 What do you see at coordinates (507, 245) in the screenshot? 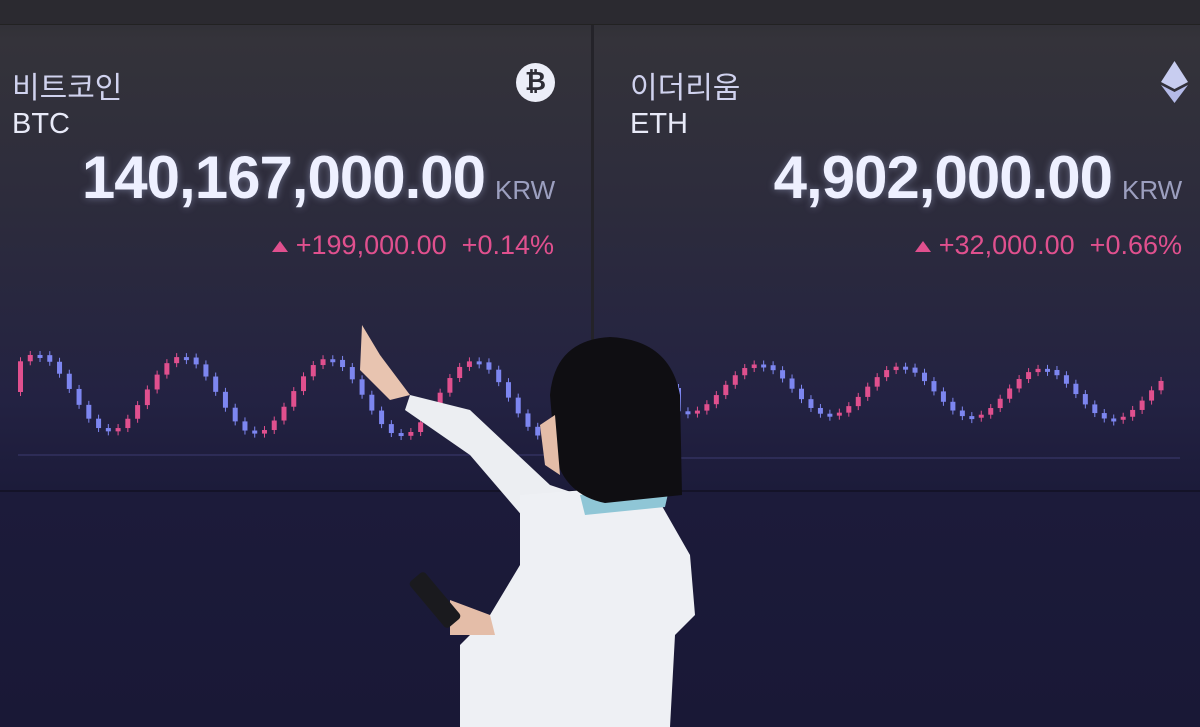
I see `btc-change-pct: +0.14%` at bounding box center [507, 245].